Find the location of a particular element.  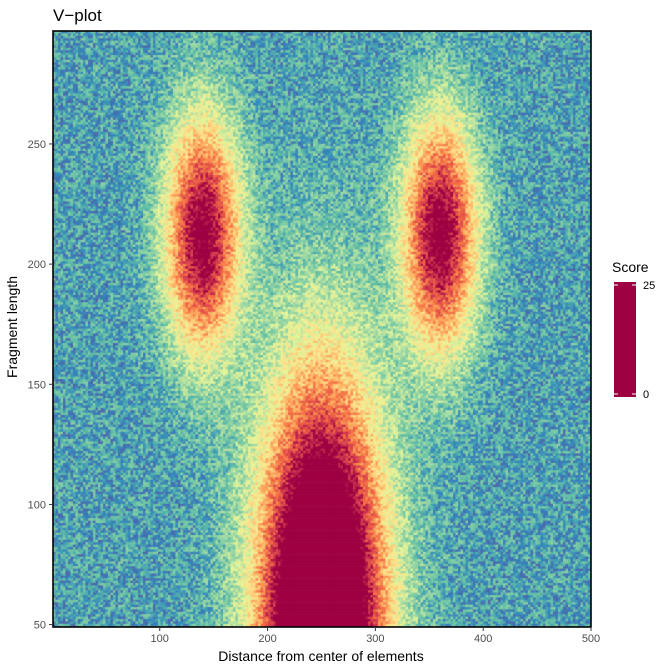

y-axis-title: Fragment length is located at coordinates (12, 327).